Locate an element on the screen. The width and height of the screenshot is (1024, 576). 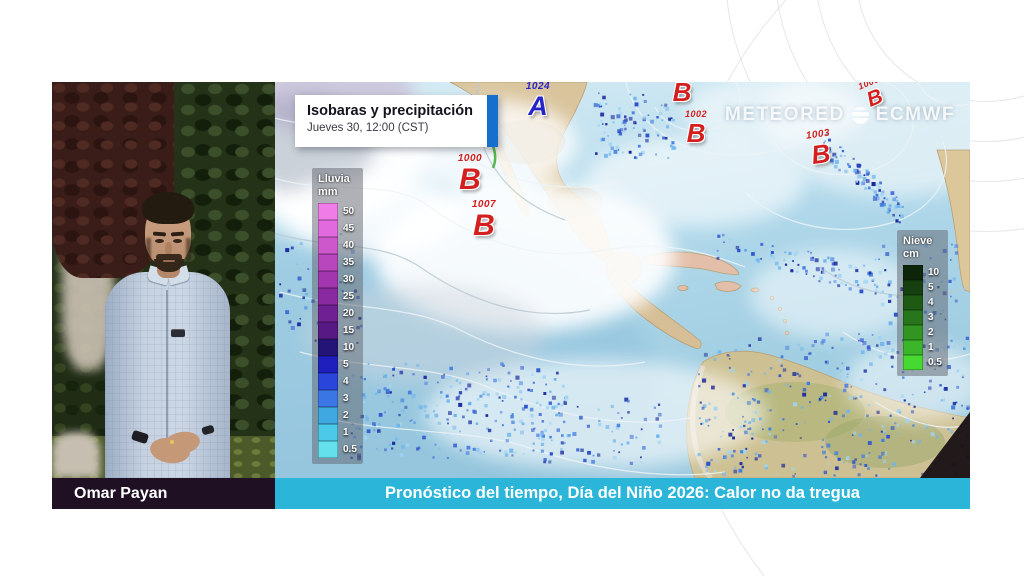
rain-legend-label: Lluvia is located at coordinates (334, 179).